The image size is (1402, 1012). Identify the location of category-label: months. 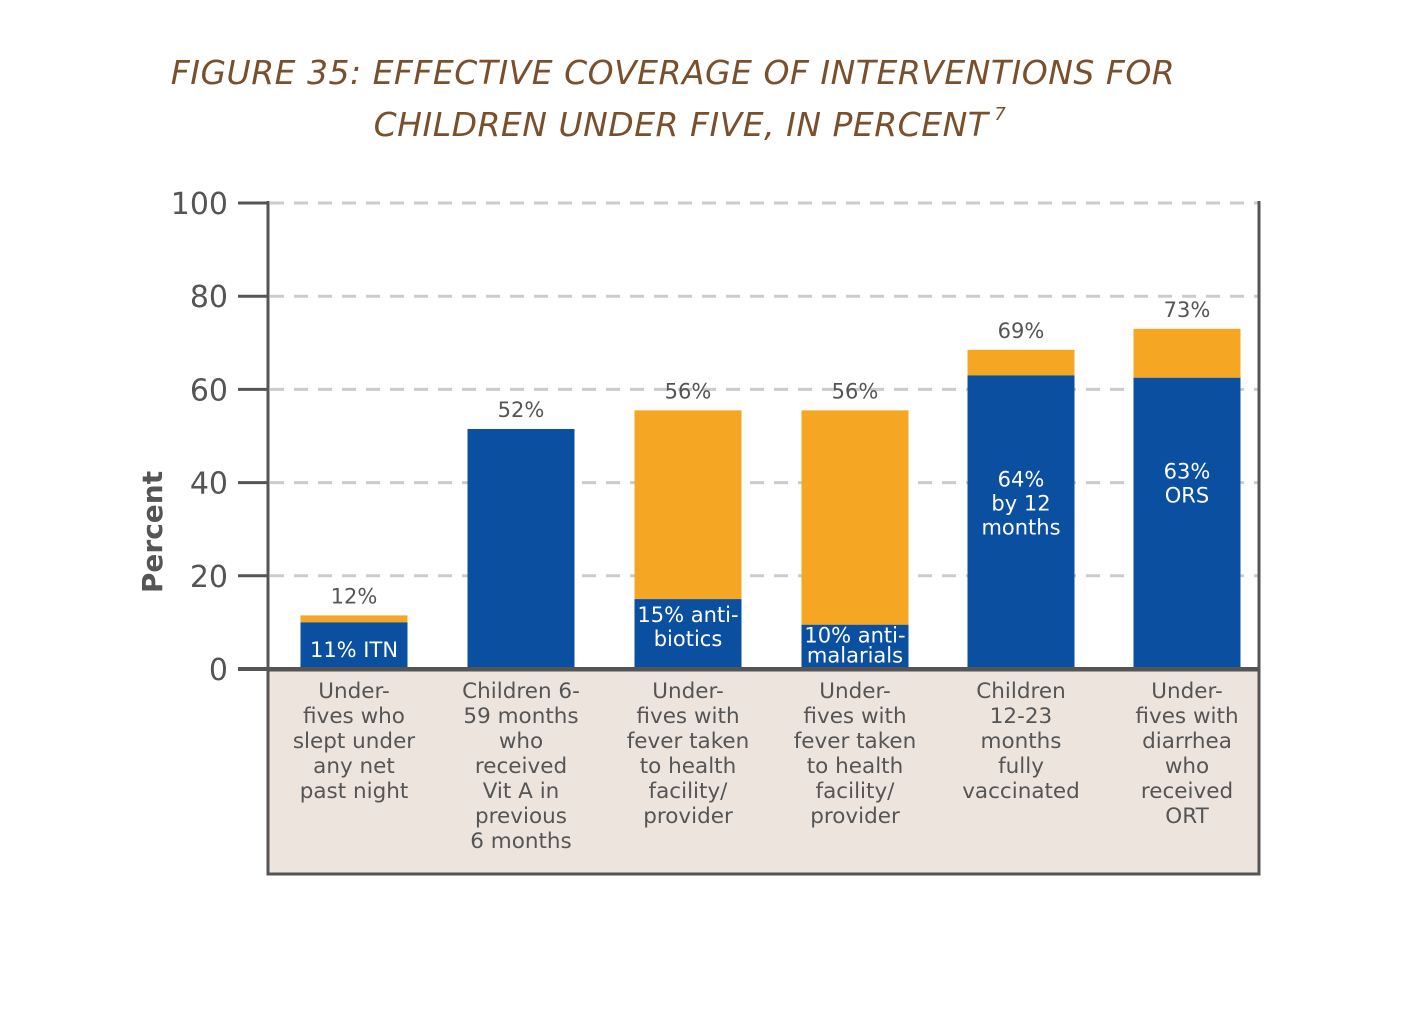
(1021, 741).